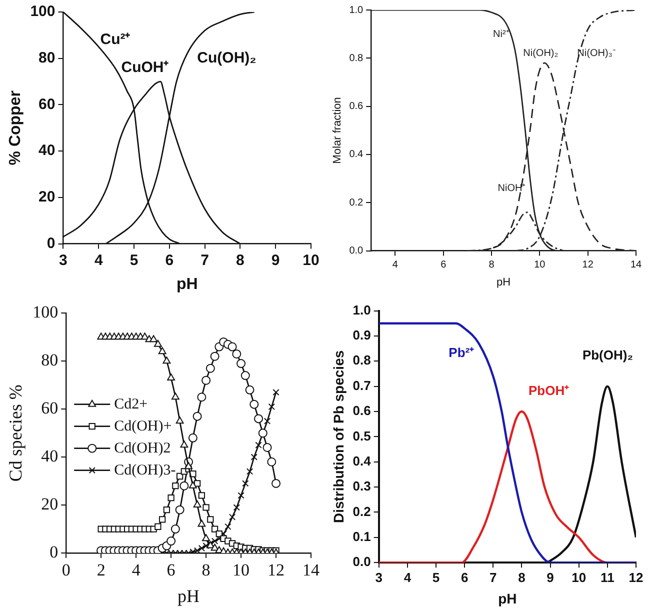 This screenshot has height=614, width=650. Describe the element at coordinates (338, 437) in the screenshot. I see `y-axis-title: Distribution of Pb species` at that location.